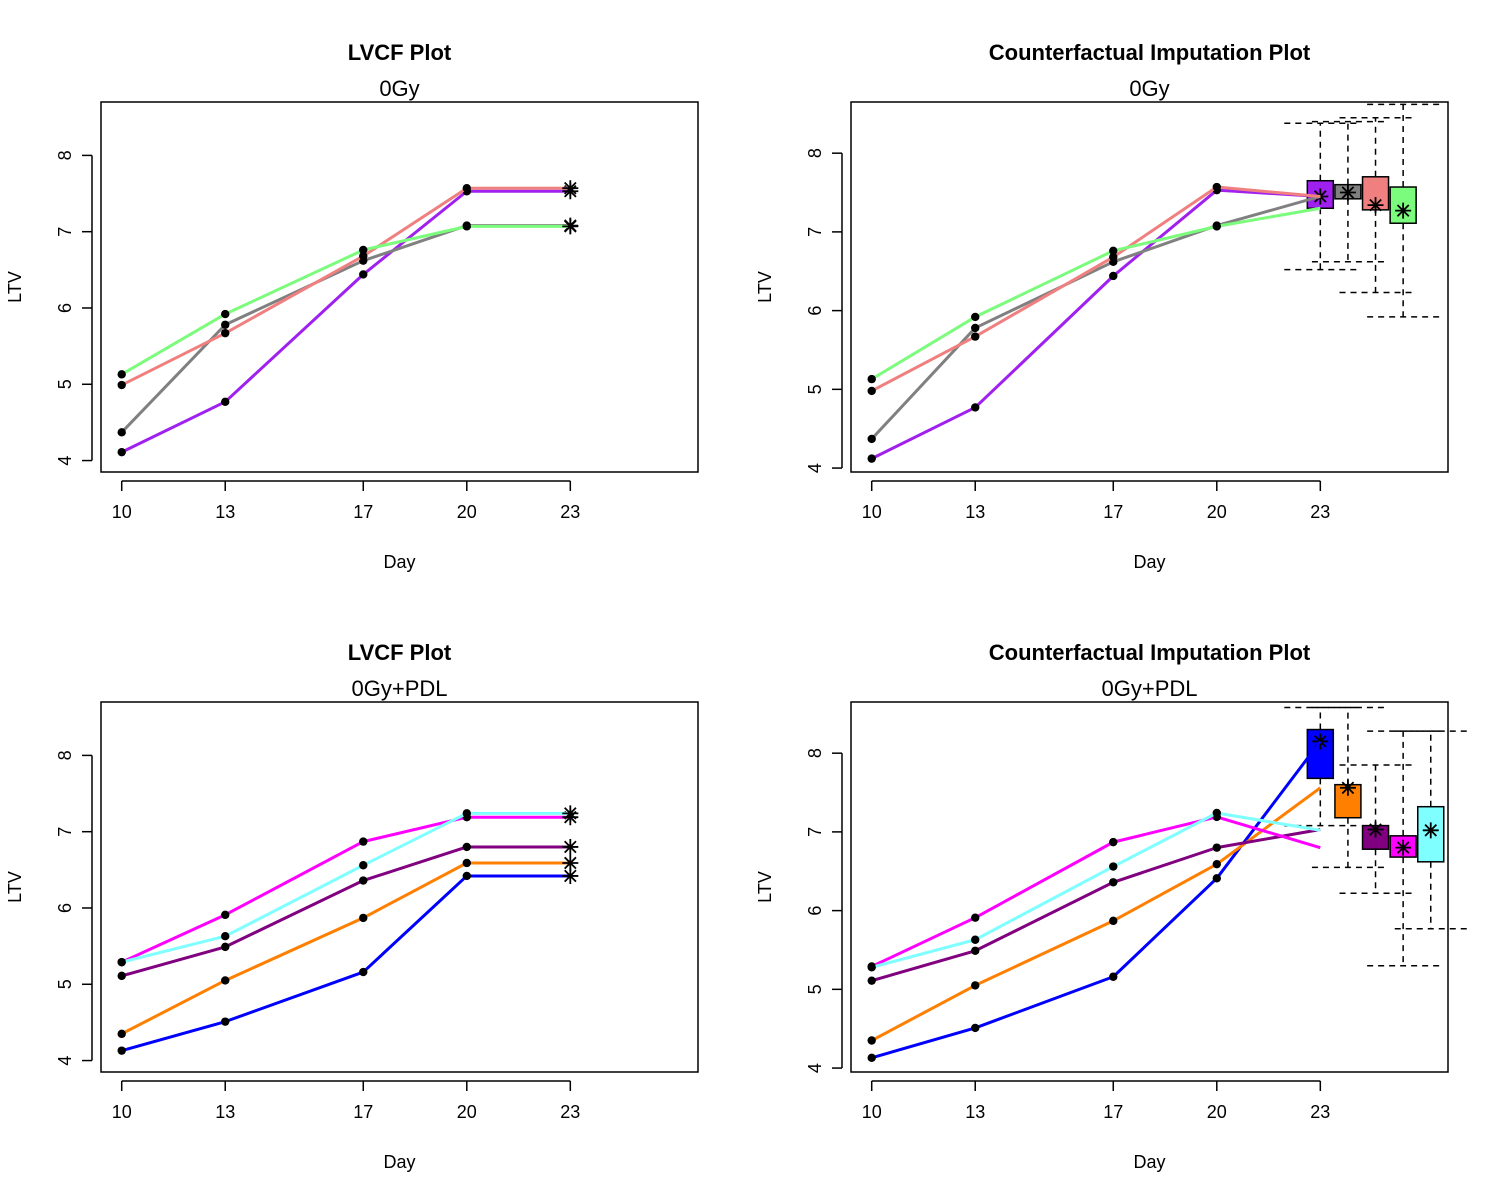 This screenshot has height=1200, width=1500. Describe the element at coordinates (65, 384) in the screenshot. I see `y-tick-label: 5` at that location.